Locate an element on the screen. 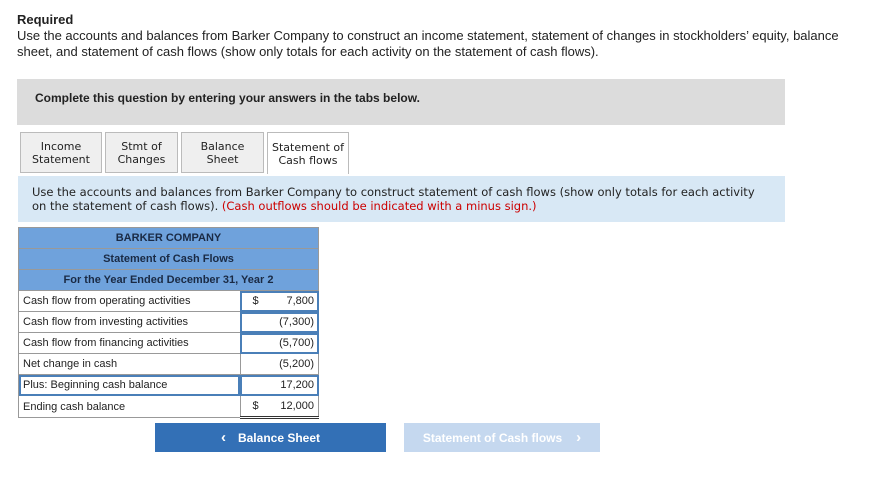  ending-cash-value: $12,000 is located at coordinates (279, 407).